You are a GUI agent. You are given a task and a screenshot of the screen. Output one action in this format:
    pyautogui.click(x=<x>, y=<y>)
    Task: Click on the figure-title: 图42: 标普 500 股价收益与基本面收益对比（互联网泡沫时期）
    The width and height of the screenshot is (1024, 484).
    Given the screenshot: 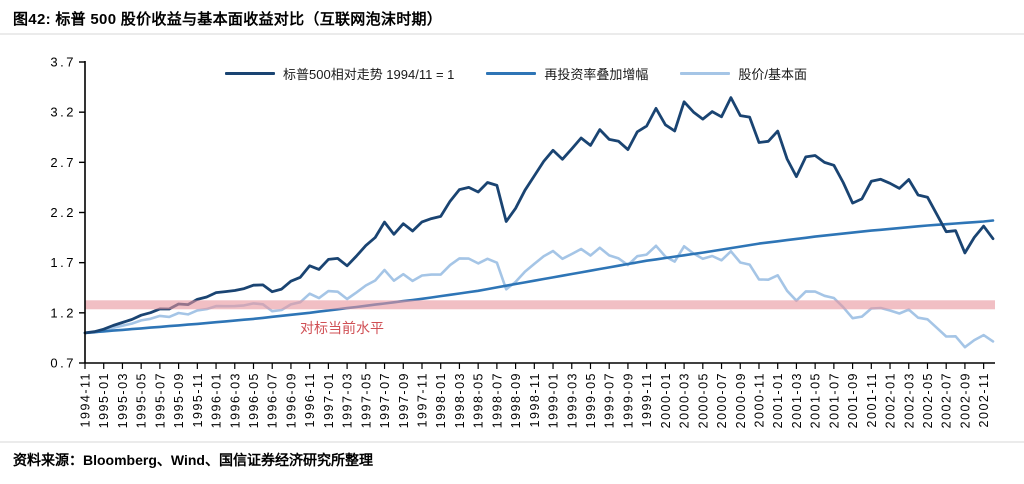 What is the action you would take?
    pyautogui.click(x=228, y=19)
    